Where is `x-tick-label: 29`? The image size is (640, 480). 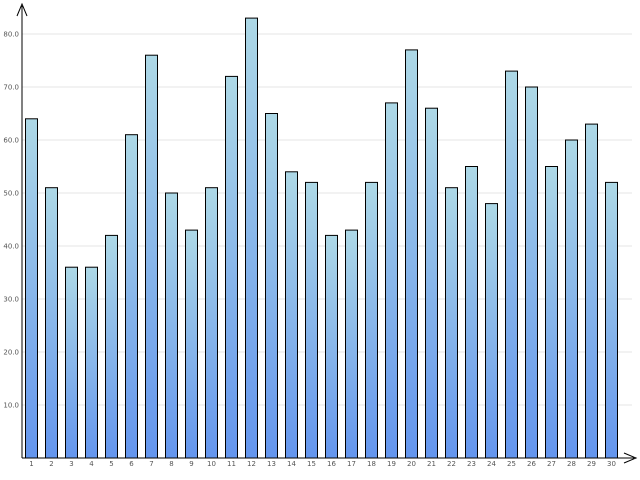
x-tick-label: 29 is located at coordinates (591, 464).